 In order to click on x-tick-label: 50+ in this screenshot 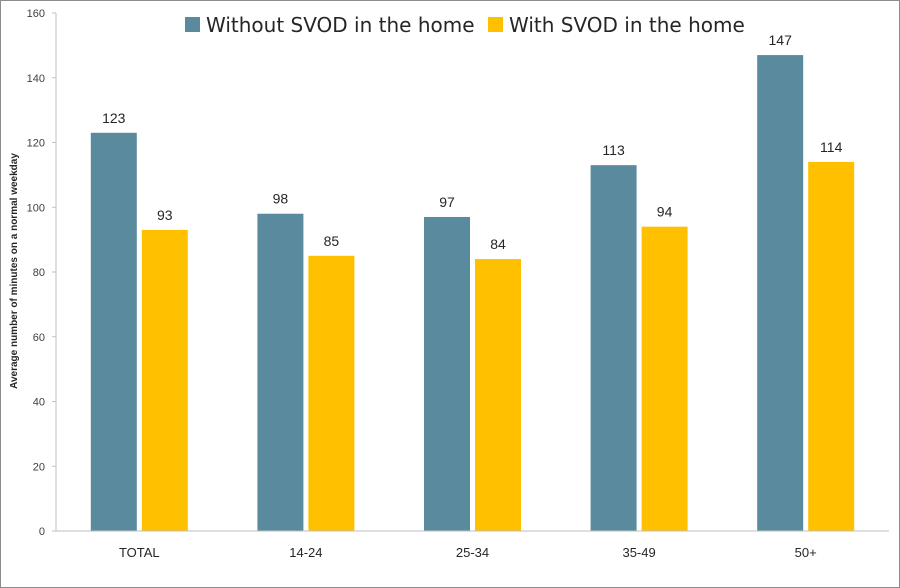, I will do `click(806, 552)`.